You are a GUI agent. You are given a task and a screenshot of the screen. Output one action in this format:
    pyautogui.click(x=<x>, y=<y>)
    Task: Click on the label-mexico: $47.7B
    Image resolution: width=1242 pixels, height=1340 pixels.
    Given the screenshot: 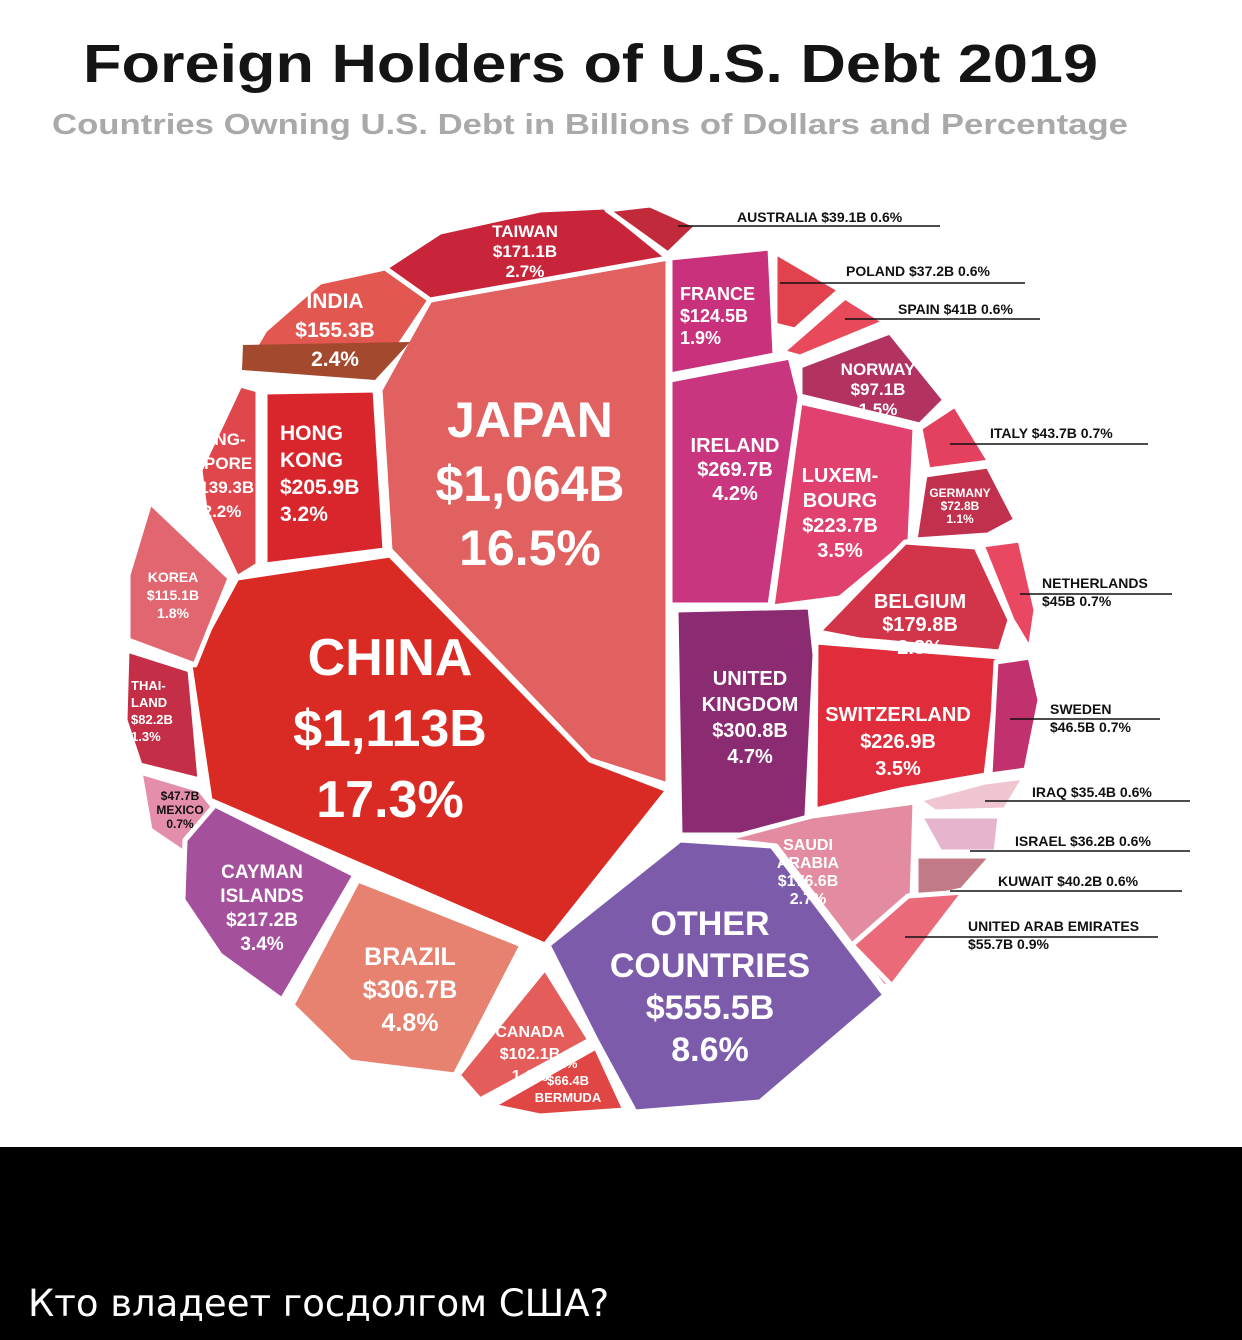 What is the action you would take?
    pyautogui.click(x=180, y=796)
    